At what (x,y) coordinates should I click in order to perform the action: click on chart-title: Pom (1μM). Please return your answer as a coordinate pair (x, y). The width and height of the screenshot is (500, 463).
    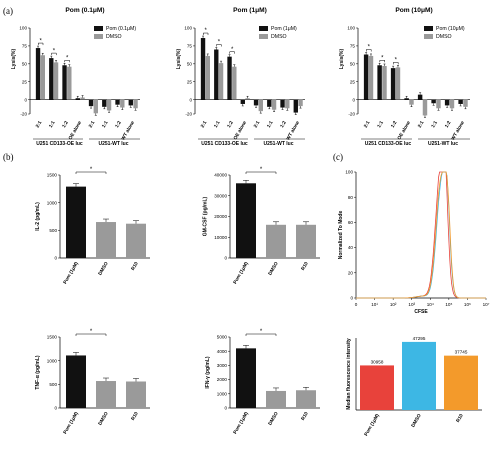
    Looking at the image, I should click on (250, 10).